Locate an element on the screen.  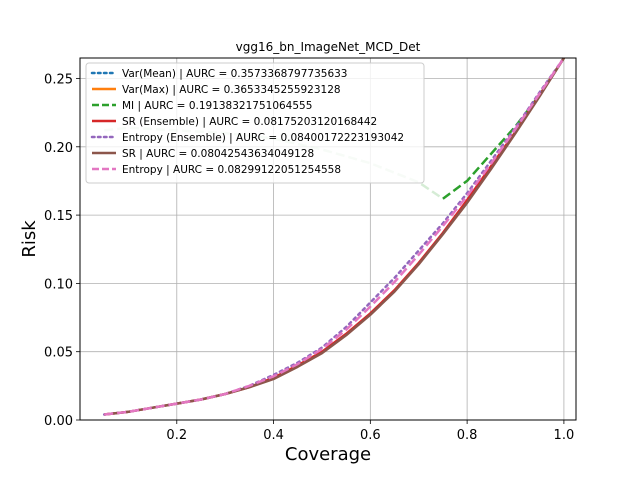
legend-label-2: MI | AURC = 0.19138321751064555 is located at coordinates (217, 106).